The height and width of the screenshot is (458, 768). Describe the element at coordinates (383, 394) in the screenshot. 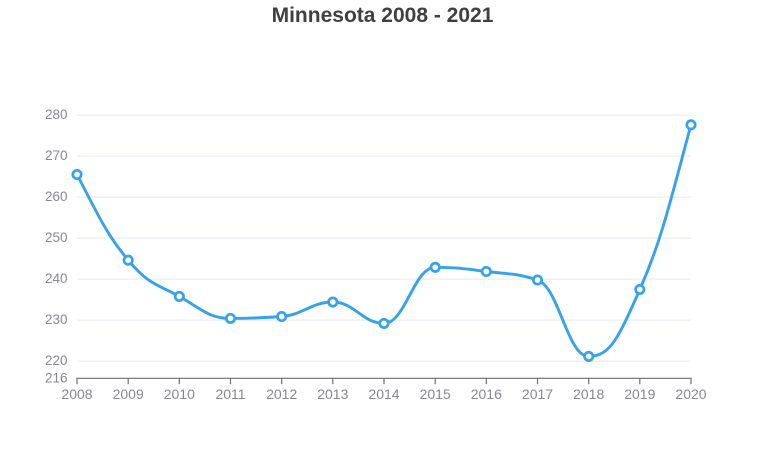

I see `svg-text: 2014` at that location.